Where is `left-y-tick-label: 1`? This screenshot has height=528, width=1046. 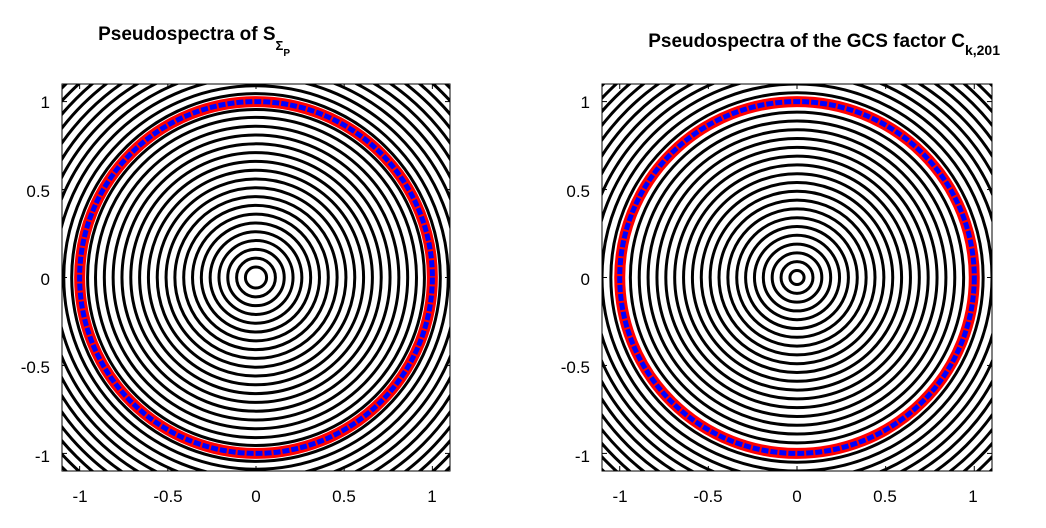 left-y-tick-label: 1 is located at coordinates (45, 102).